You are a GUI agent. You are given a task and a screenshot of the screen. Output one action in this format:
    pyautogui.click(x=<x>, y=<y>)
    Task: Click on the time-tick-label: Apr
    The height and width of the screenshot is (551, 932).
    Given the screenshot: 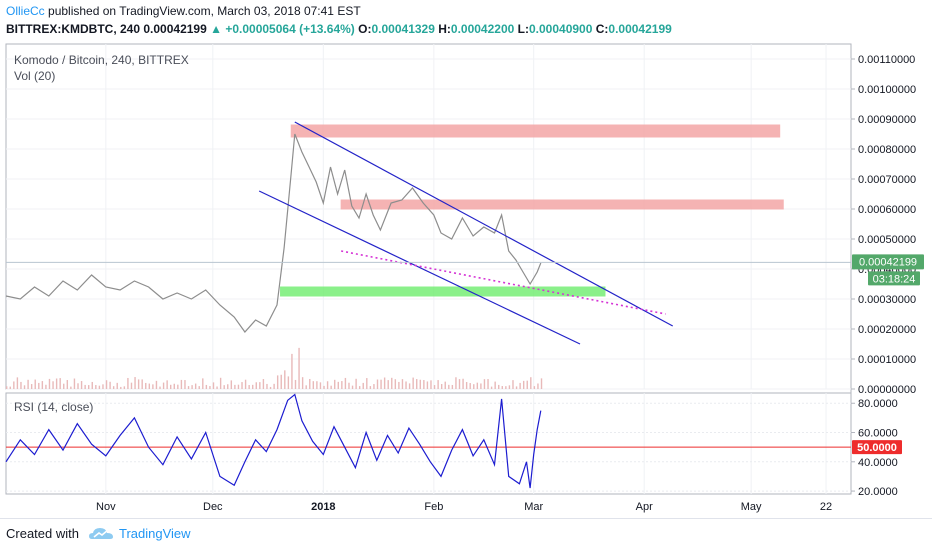 What is the action you would take?
    pyautogui.click(x=644, y=507)
    